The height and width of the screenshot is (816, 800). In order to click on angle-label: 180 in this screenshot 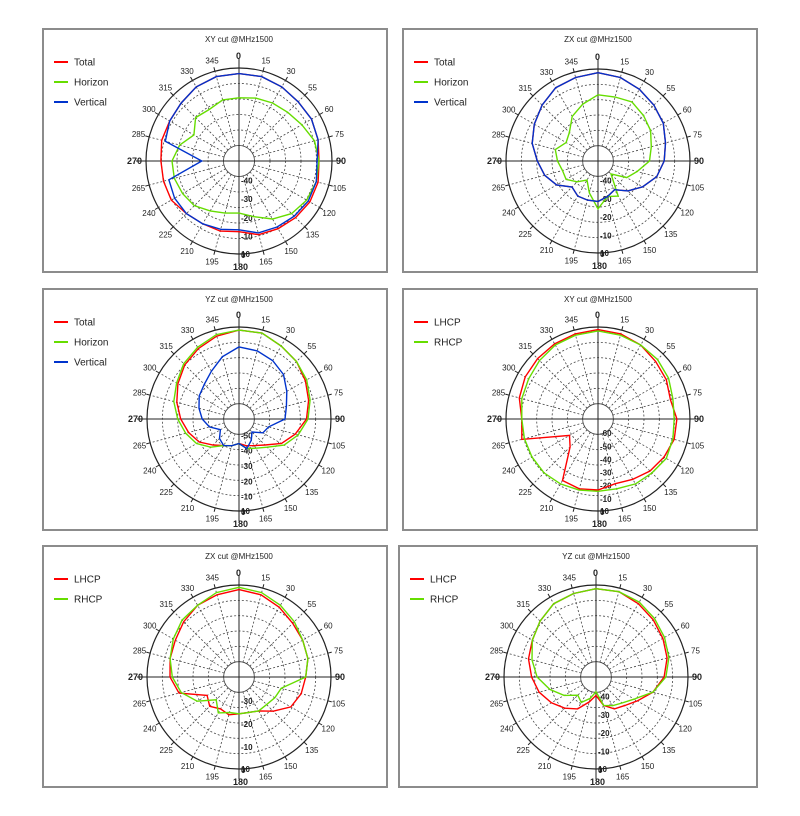, I will do `click(599, 266)`.